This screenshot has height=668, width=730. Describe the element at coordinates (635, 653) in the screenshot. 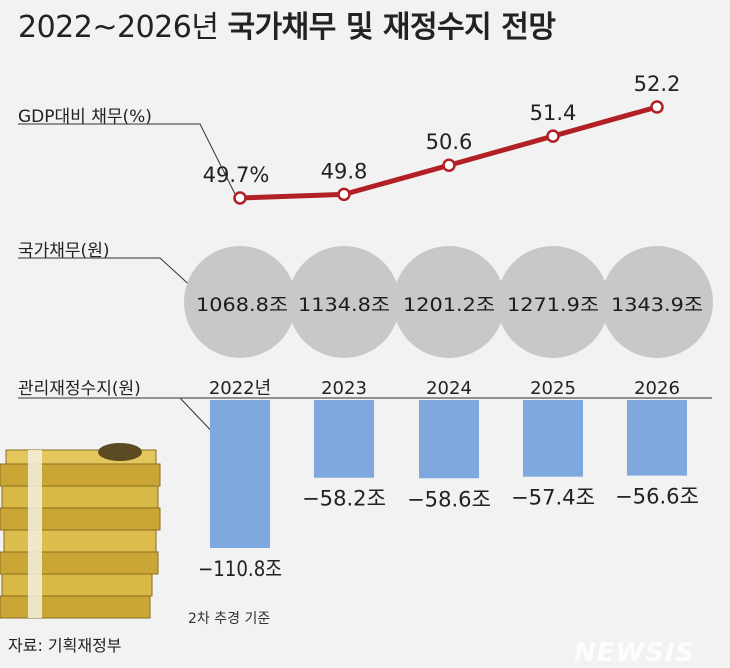

I see `watermark-logo: NEWSIS` at that location.